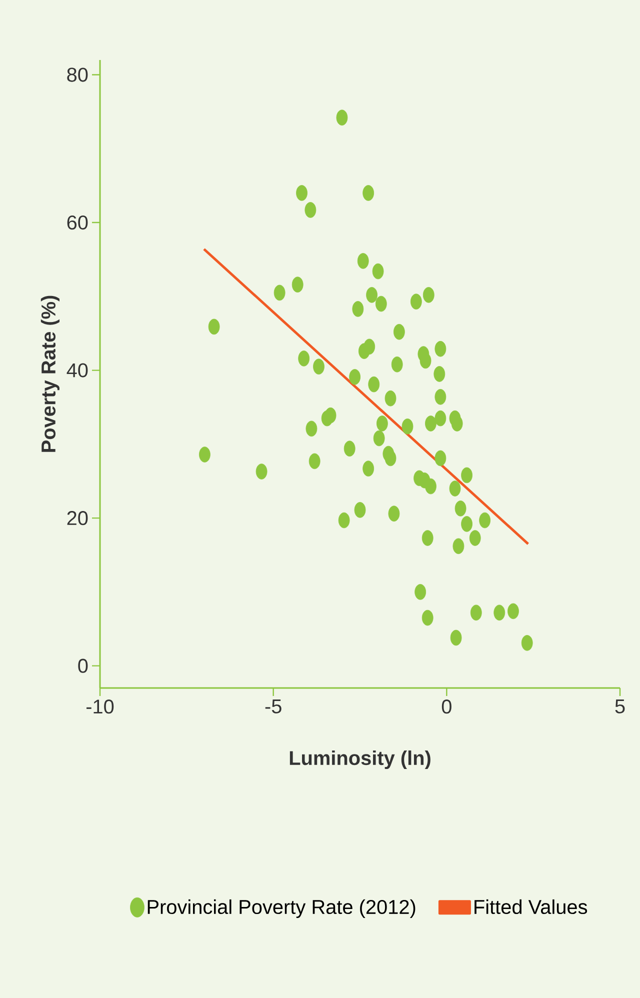 Image resolution: width=640 pixels, height=998 pixels. I want to click on legend-label: Provincial Poverty Rate (2012), so click(282, 908).